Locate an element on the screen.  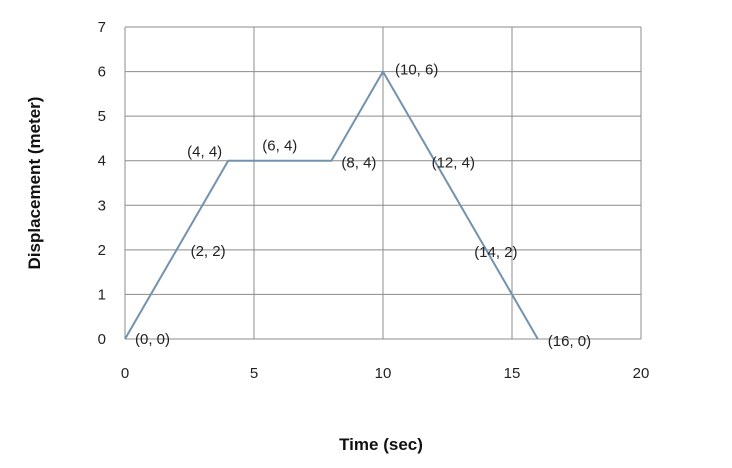
y-tick-label: 0 is located at coordinates (102, 339).